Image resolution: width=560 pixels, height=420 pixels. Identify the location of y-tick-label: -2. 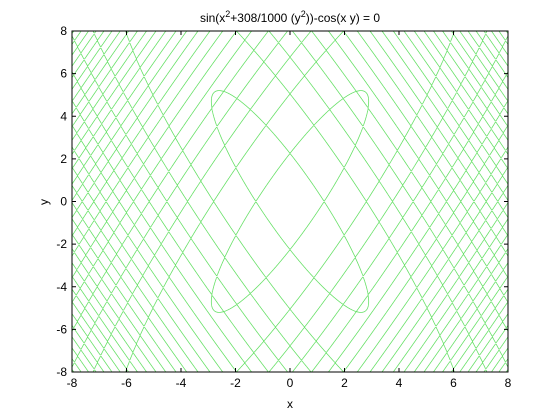
(61, 244).